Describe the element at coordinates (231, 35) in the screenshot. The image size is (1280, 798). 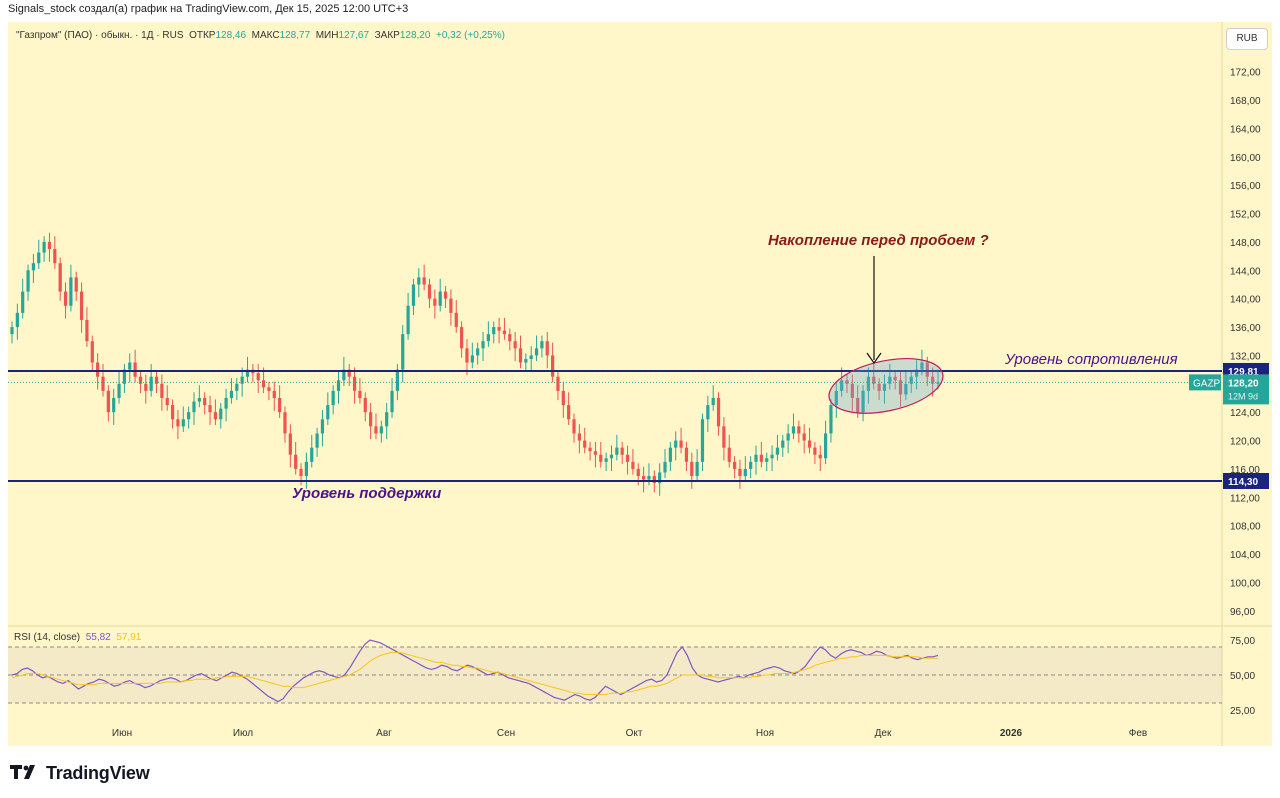
I see `open-value: 128,46` at that location.